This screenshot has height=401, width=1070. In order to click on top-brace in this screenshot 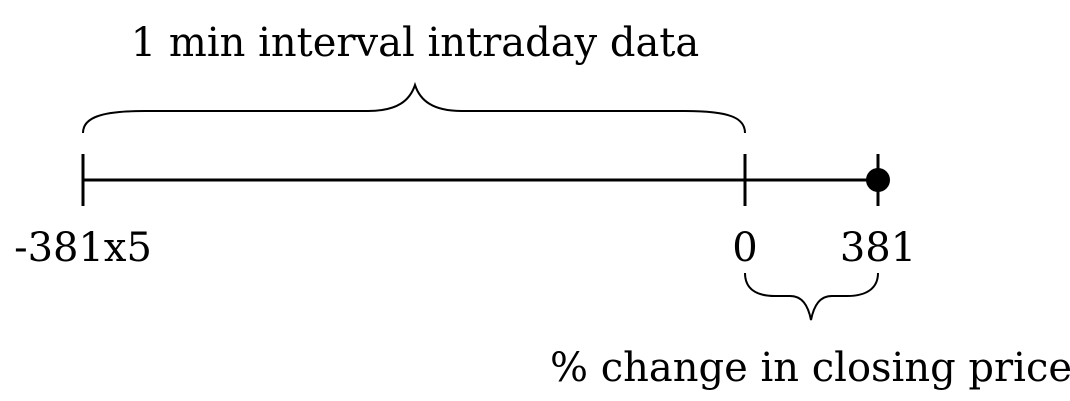, I will do `click(414, 107)`.